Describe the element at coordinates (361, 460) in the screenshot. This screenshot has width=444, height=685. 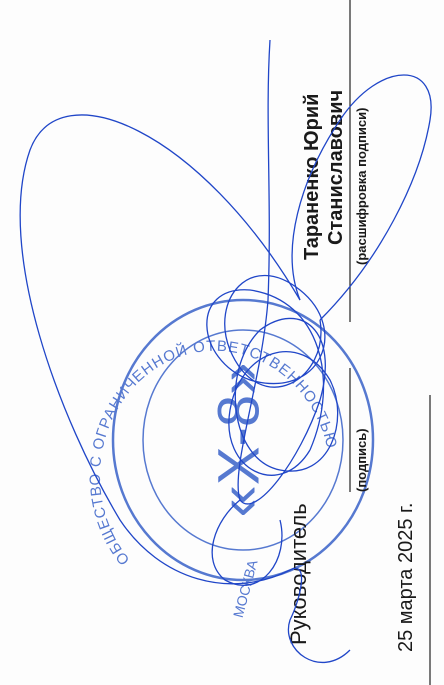
I see `signature-caption: (подпись)` at that location.